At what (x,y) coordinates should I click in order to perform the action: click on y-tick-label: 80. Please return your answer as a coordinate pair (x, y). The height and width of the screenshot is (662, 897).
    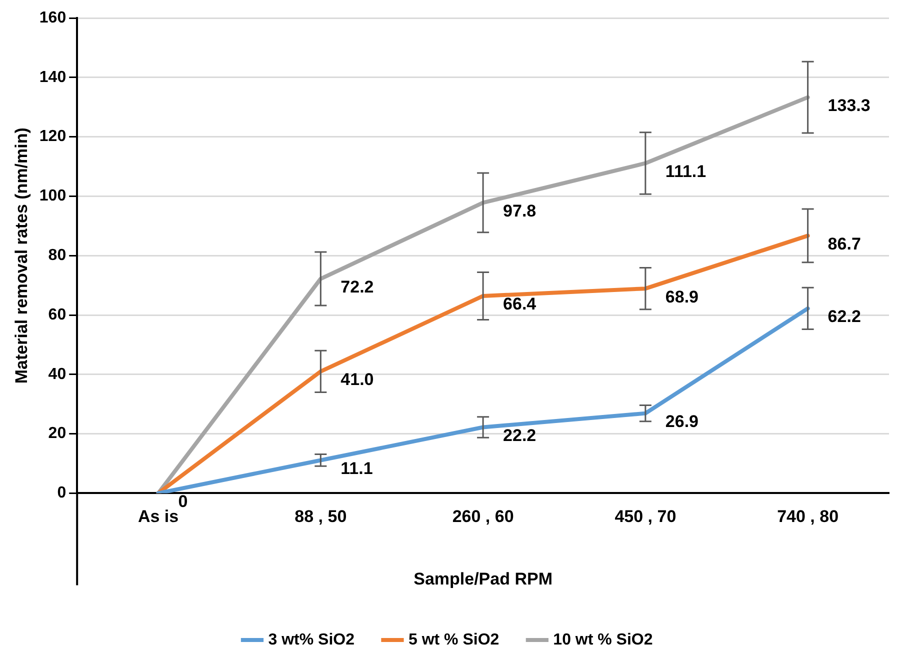
    Looking at the image, I should click on (57, 255).